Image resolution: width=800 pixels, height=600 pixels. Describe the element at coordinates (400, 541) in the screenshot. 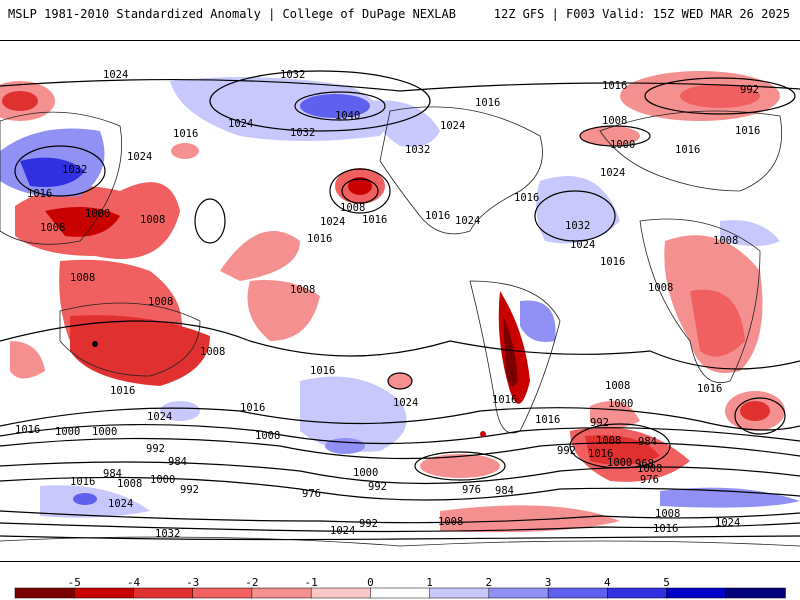

I see `coastline-antarctica` at that location.